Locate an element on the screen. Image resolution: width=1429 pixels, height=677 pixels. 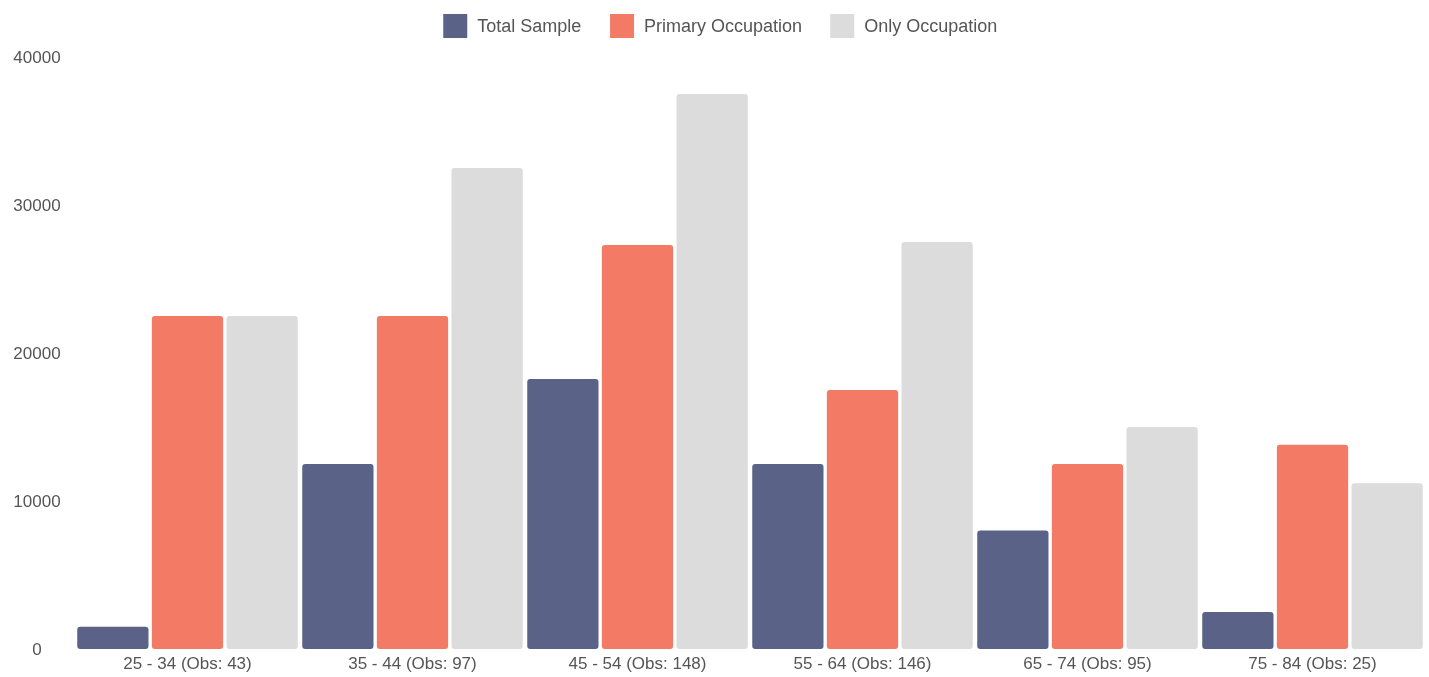
legend-label: Total Sample is located at coordinates (529, 26).